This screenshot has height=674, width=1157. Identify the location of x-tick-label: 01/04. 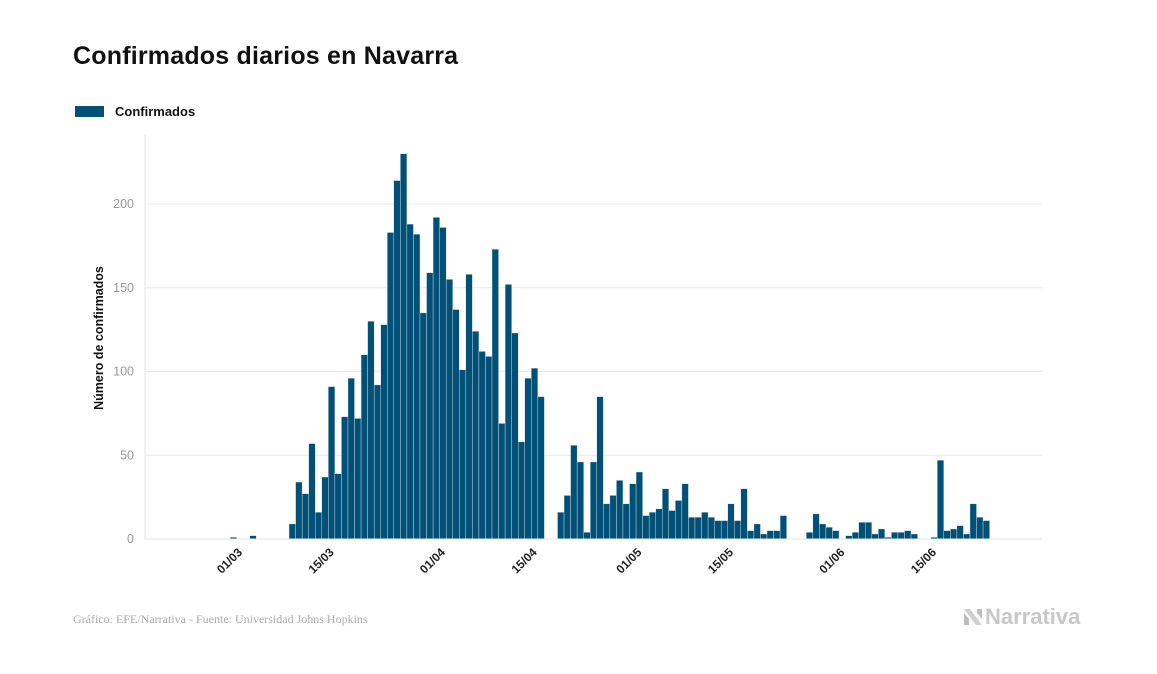
(432, 560).